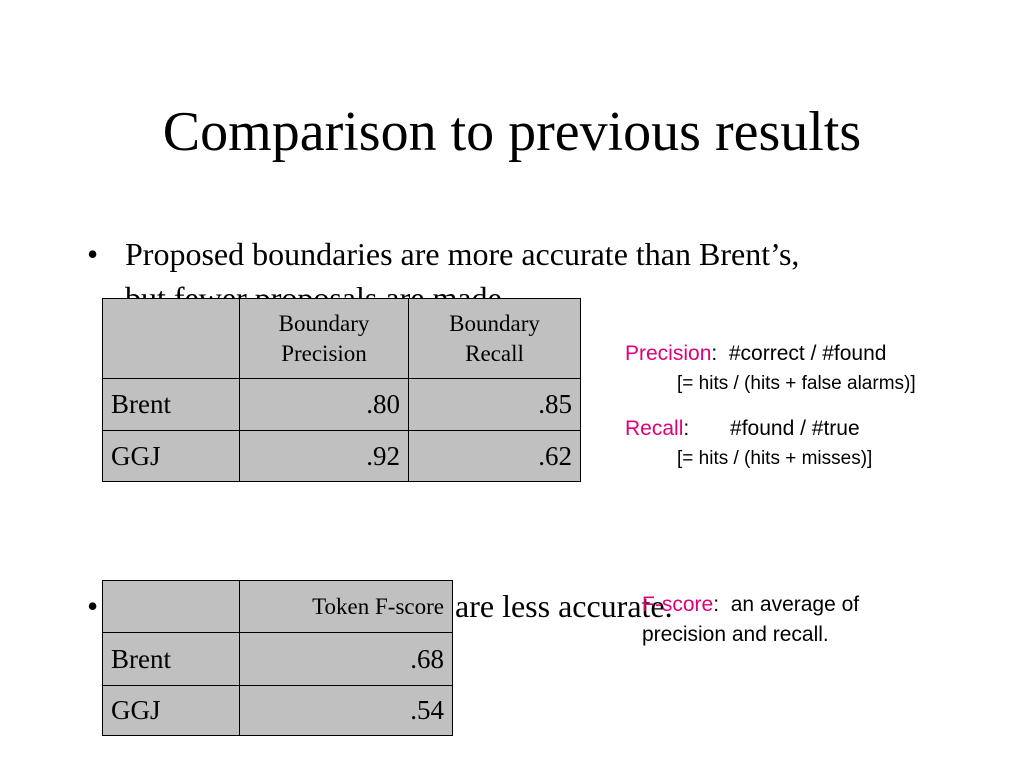 The height and width of the screenshot is (768, 1024). I want to click on note: Recall: #found / #true, so click(742, 429).